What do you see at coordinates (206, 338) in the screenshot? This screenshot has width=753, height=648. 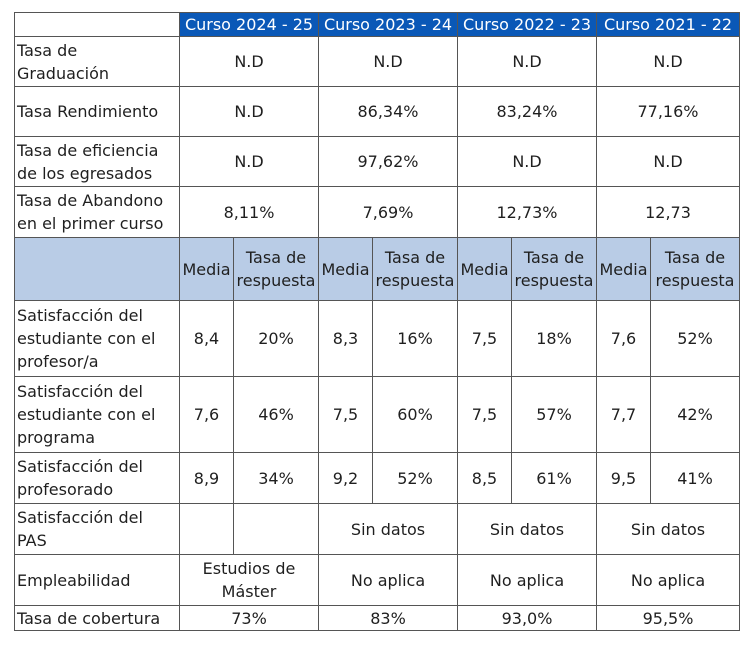 I see `cell-media: 8,4` at bounding box center [206, 338].